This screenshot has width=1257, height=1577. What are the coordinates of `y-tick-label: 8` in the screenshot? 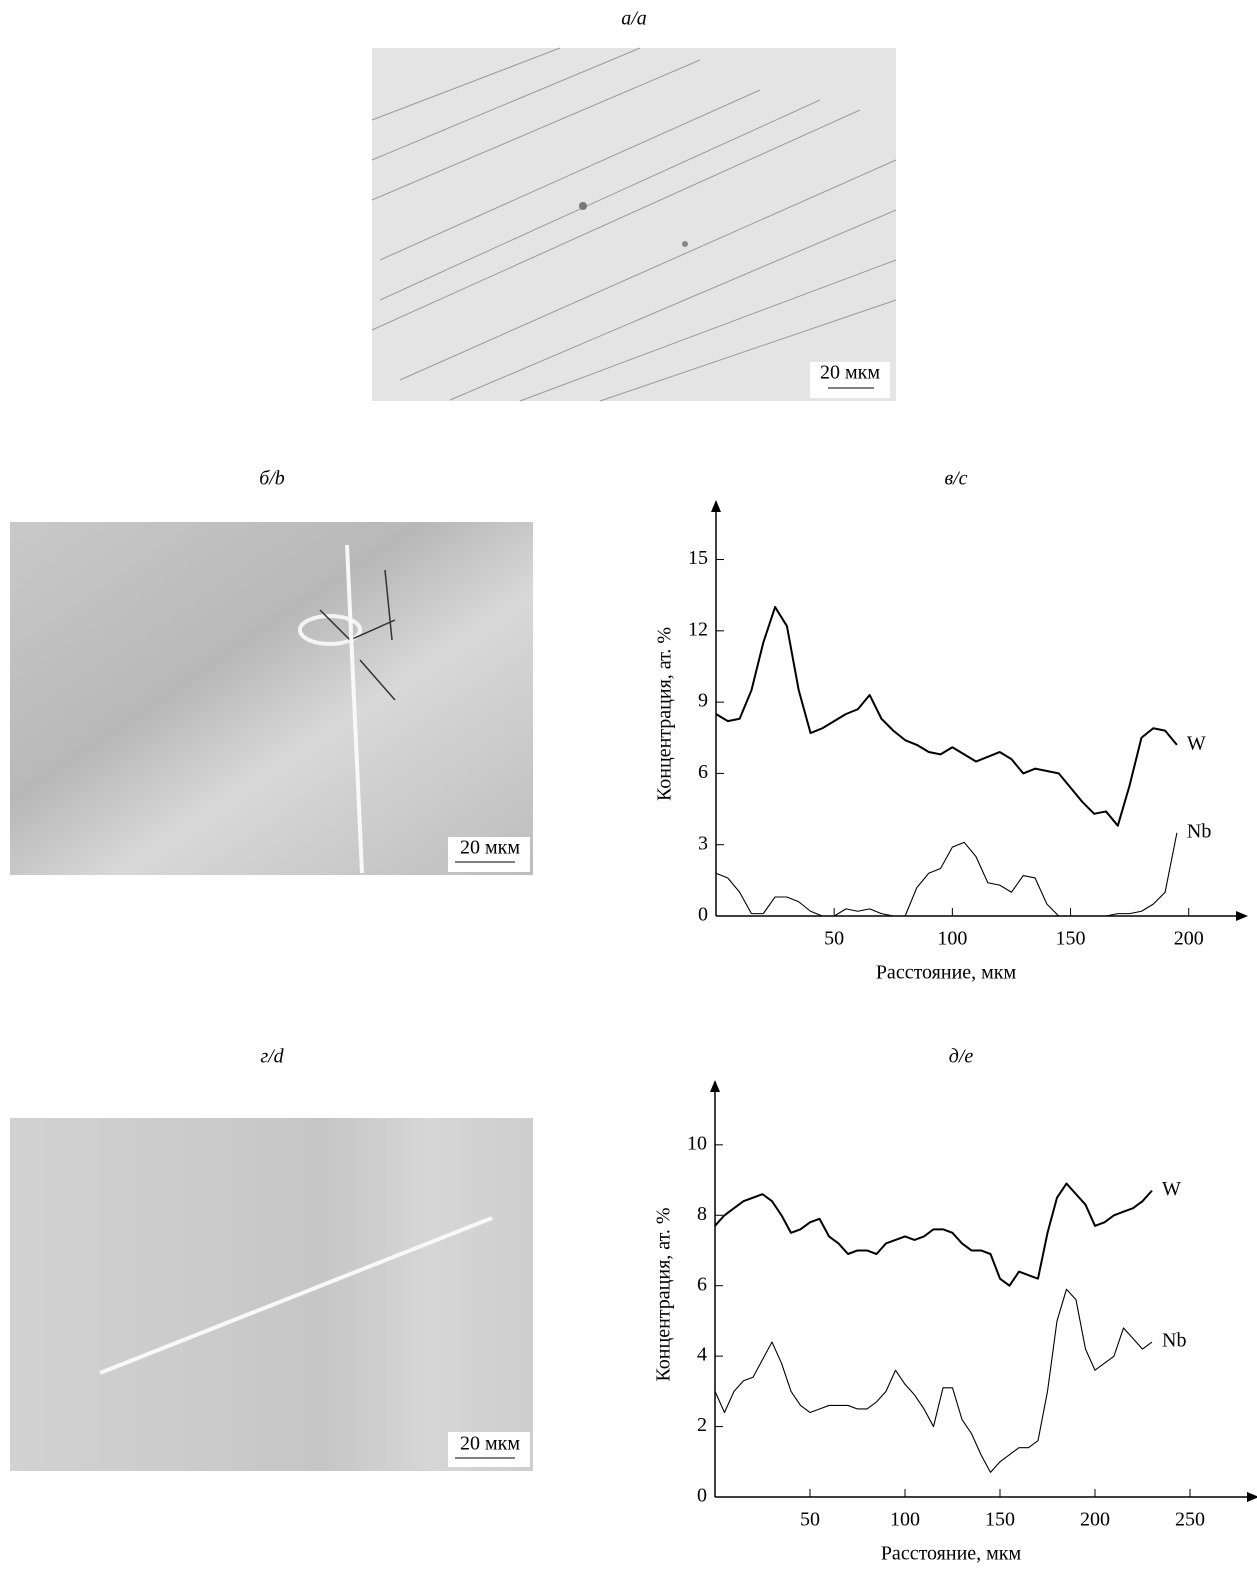 It's located at (702, 1214).